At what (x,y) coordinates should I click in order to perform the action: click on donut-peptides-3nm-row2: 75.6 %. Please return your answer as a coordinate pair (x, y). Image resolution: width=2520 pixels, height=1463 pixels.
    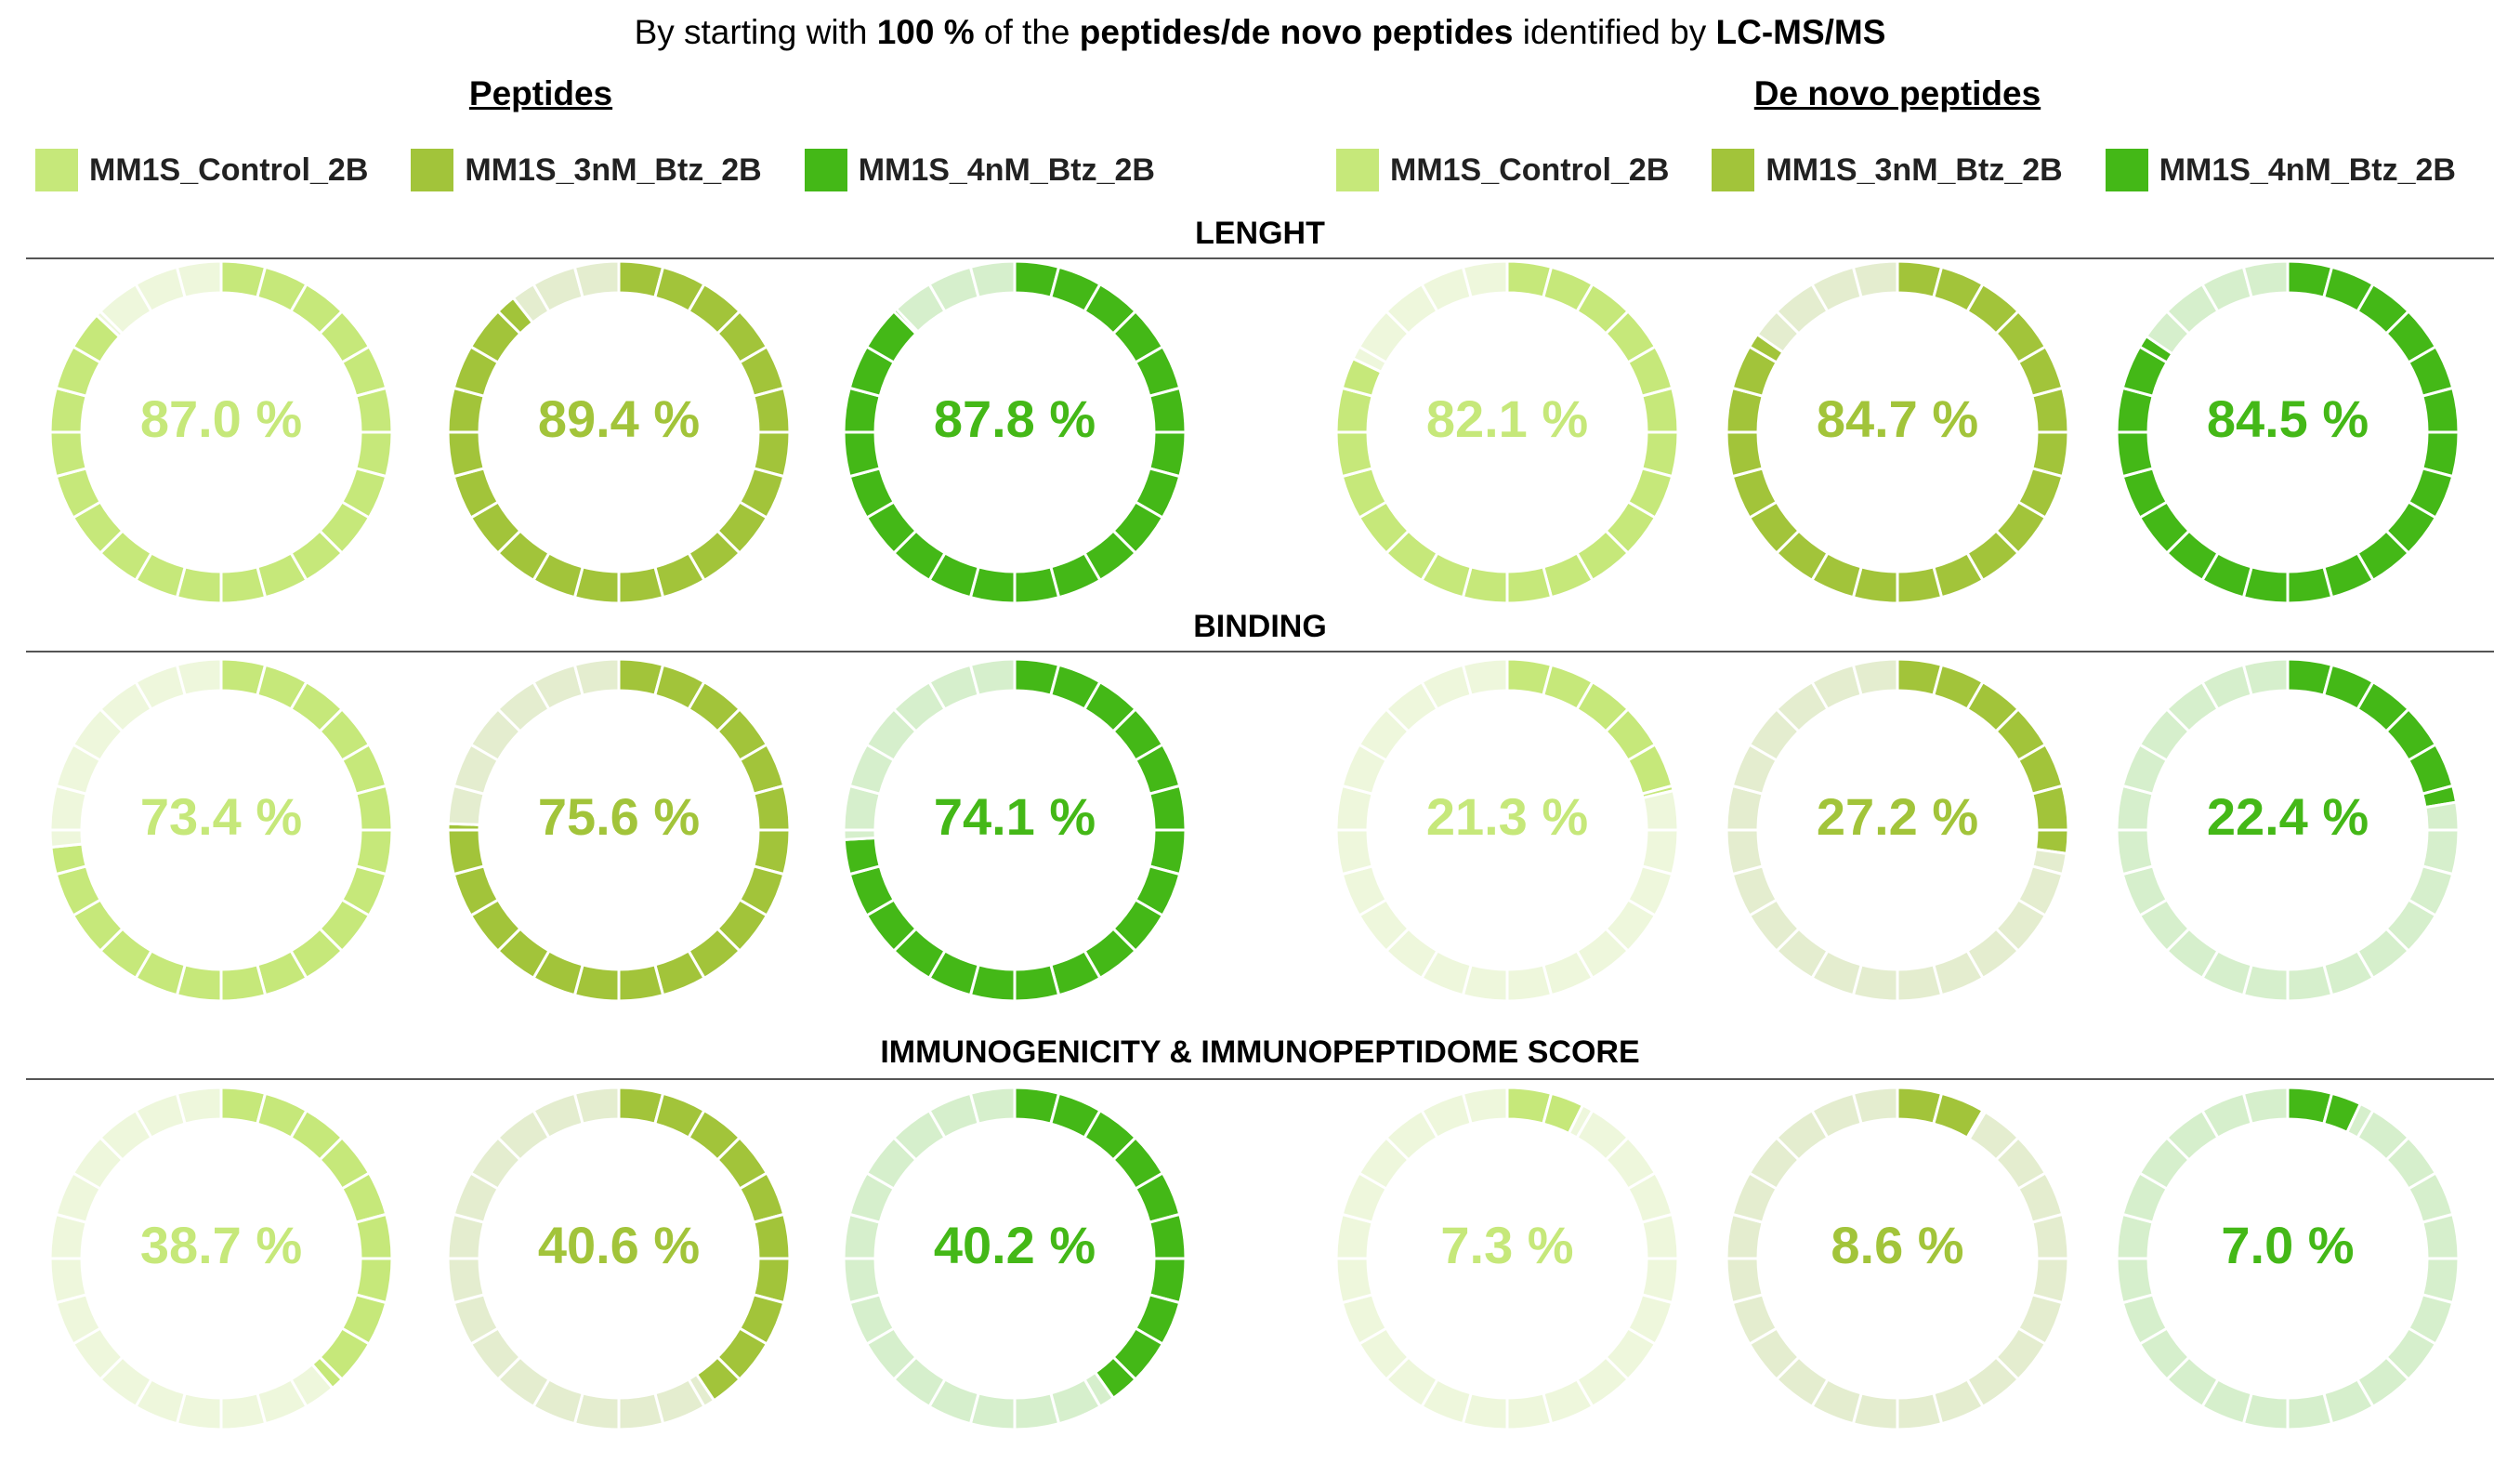
    Looking at the image, I should click on (619, 830).